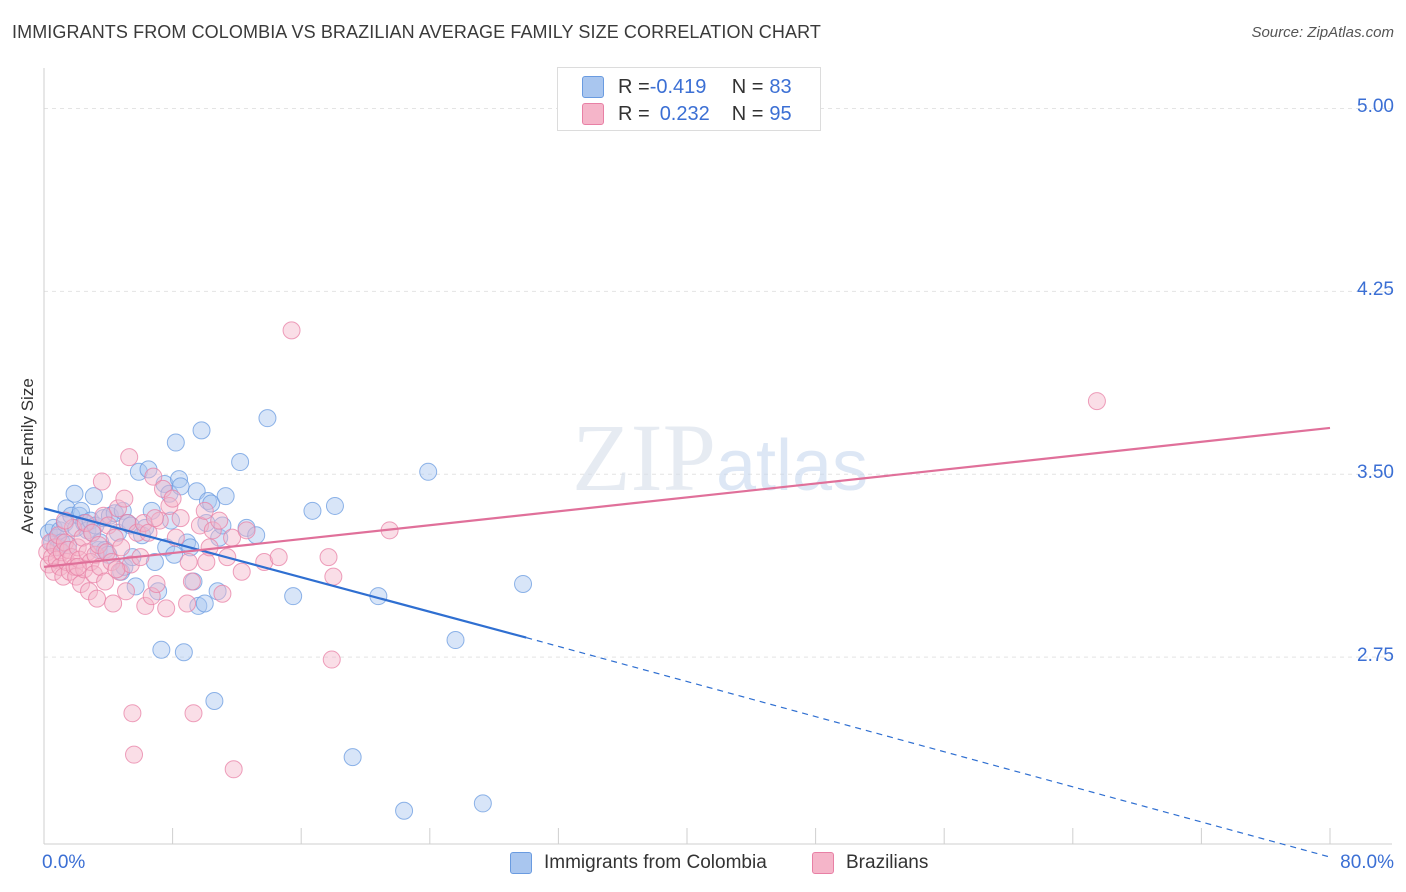  Describe the element at coordinates (655, 862) in the screenshot. I see `legend-label-colombia: Immigrants from Colombia` at that location.